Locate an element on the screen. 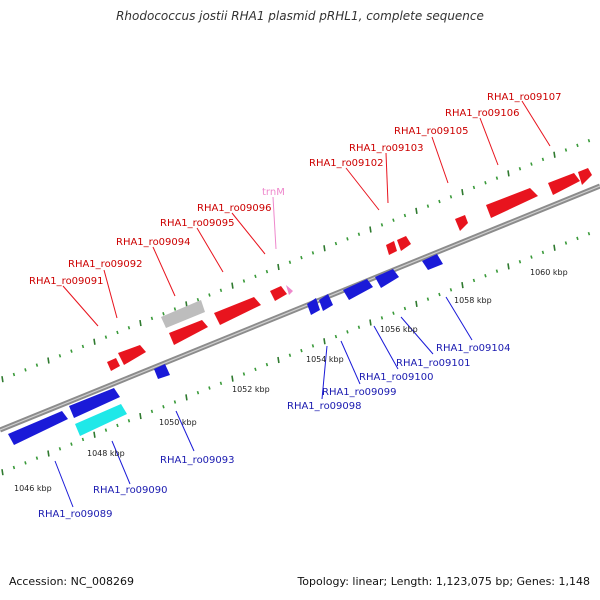 Image resolution: width=600 pixels, height=600 pixels. gene-ro09100 is located at coordinates (358, 289).